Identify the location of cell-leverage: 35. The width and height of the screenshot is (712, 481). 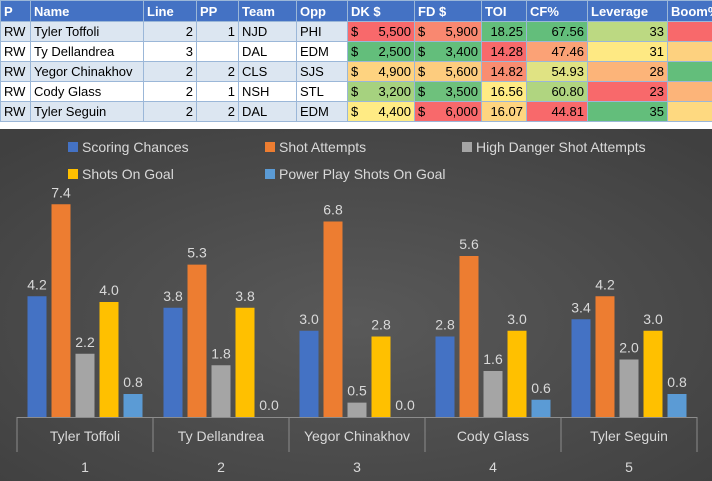
(627, 111).